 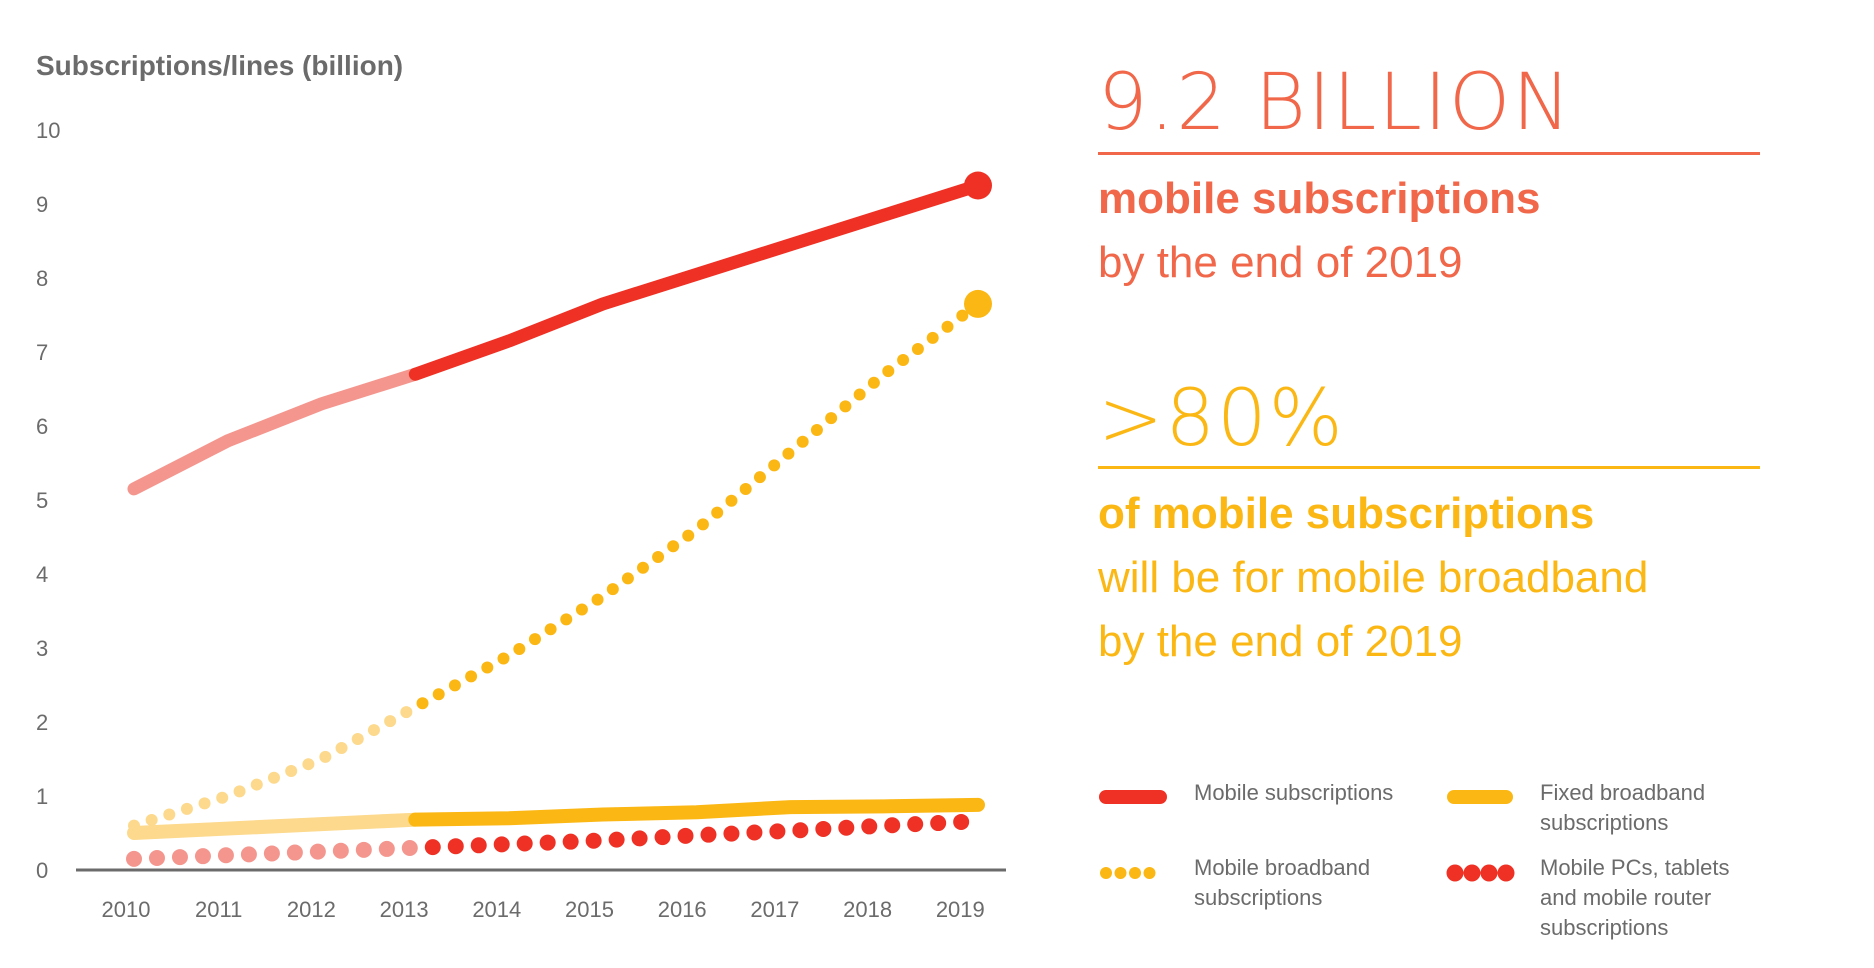 What do you see at coordinates (126, 909) in the screenshot?
I see `x-tick-label: 2010` at bounding box center [126, 909].